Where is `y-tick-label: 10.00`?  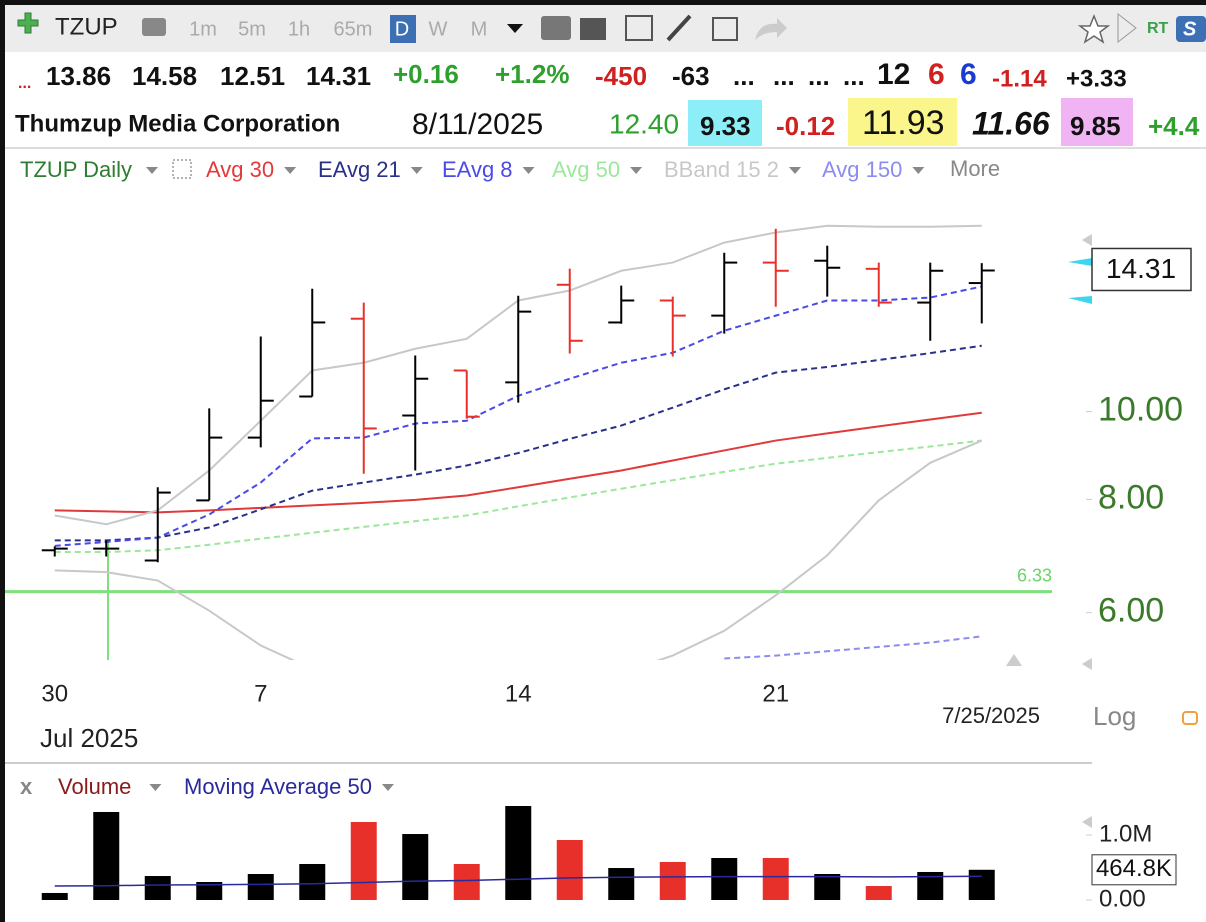 y-tick-label: 10.00 is located at coordinates (1140, 410).